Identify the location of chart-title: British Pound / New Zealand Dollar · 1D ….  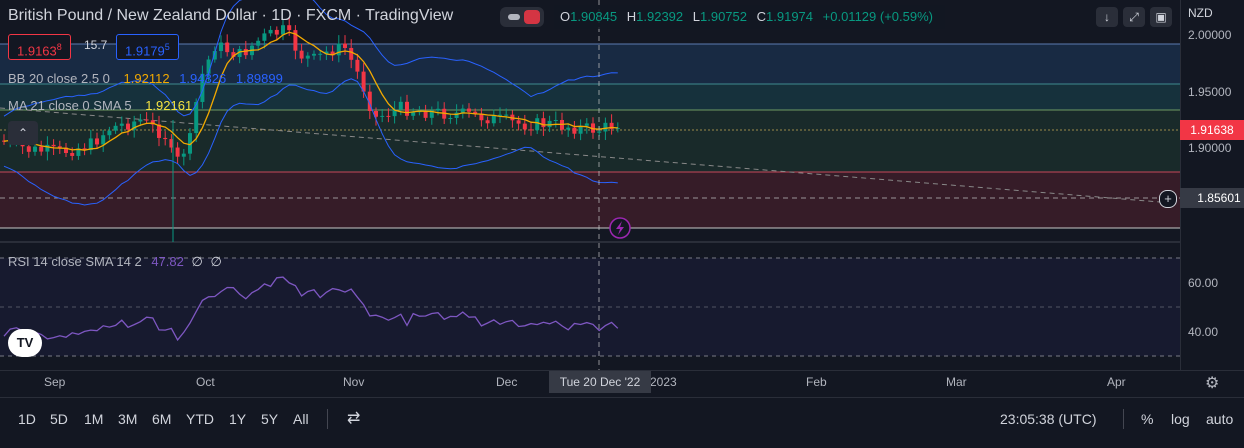
(231, 15).